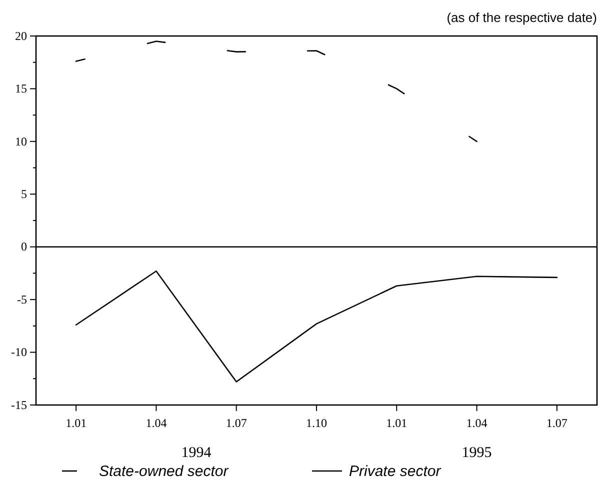 The image size is (601, 489). I want to click on y-tick-label: -15, so click(19, 405).